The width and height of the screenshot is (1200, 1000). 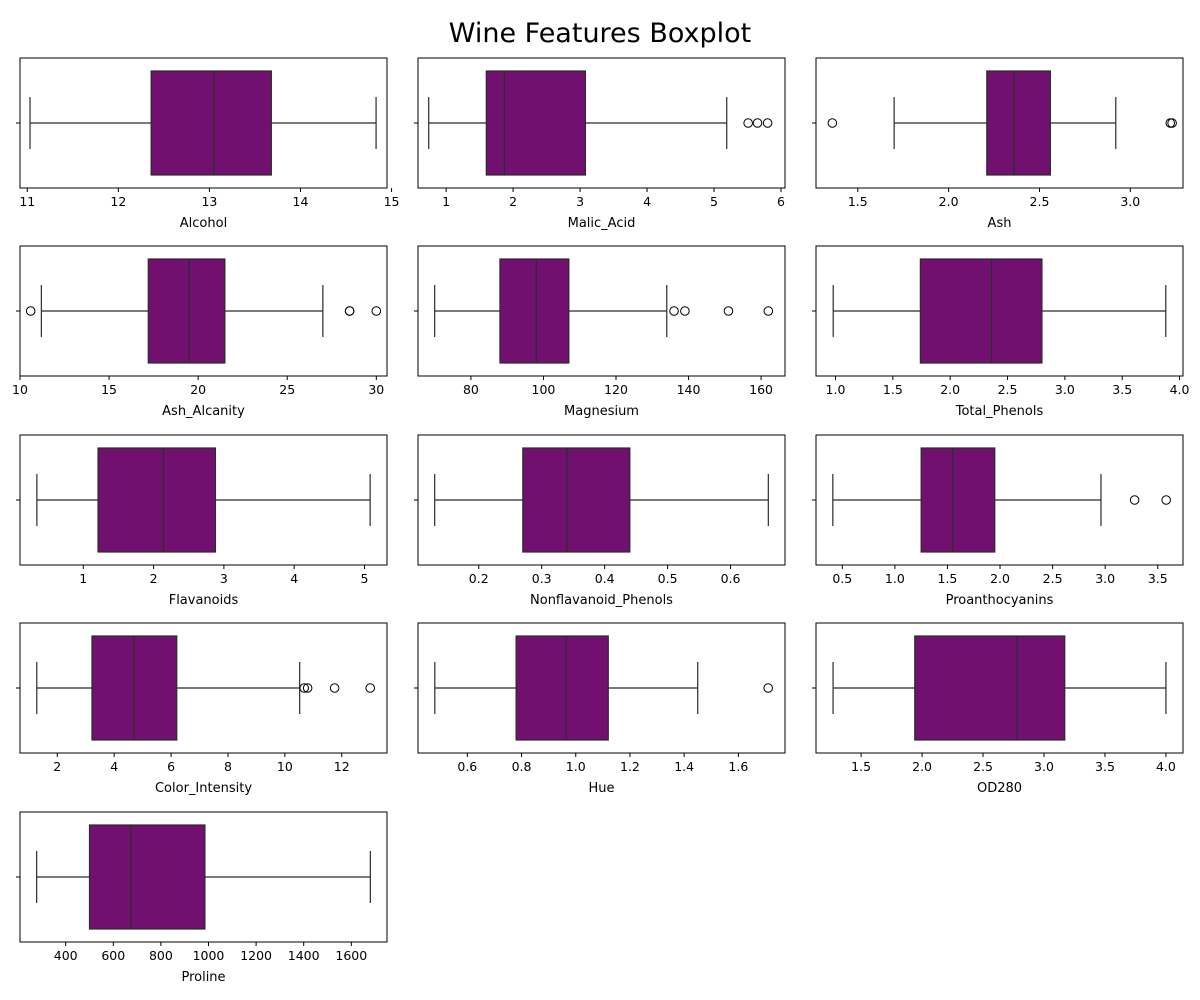 I want to click on x-tick-label: 120, so click(x=616, y=389).